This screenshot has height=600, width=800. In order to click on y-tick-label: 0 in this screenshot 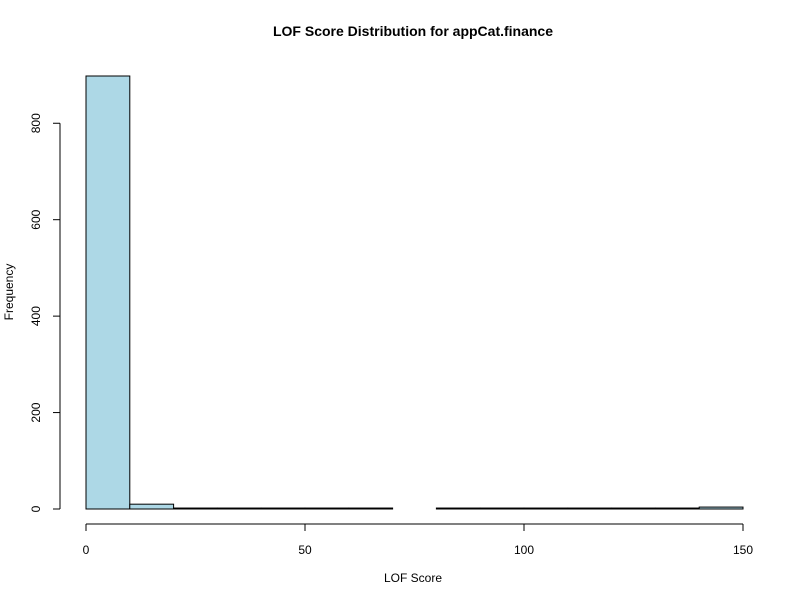, I will do `click(36, 508)`.